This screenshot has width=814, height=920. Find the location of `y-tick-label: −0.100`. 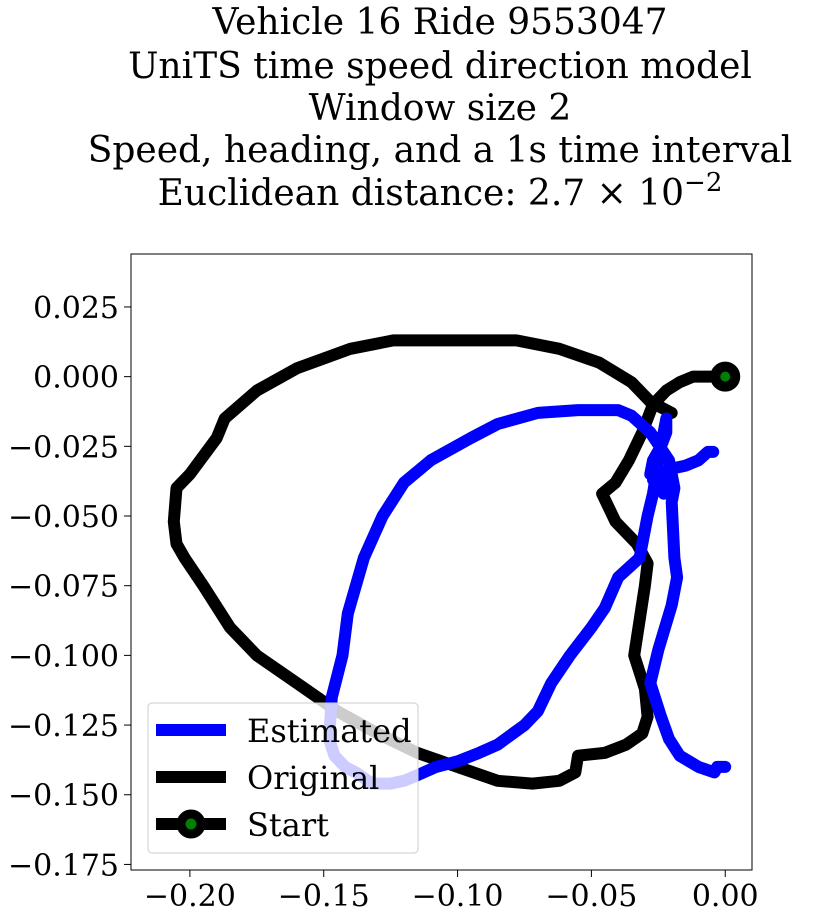

y-tick-label: −0.100 is located at coordinates (63, 656).